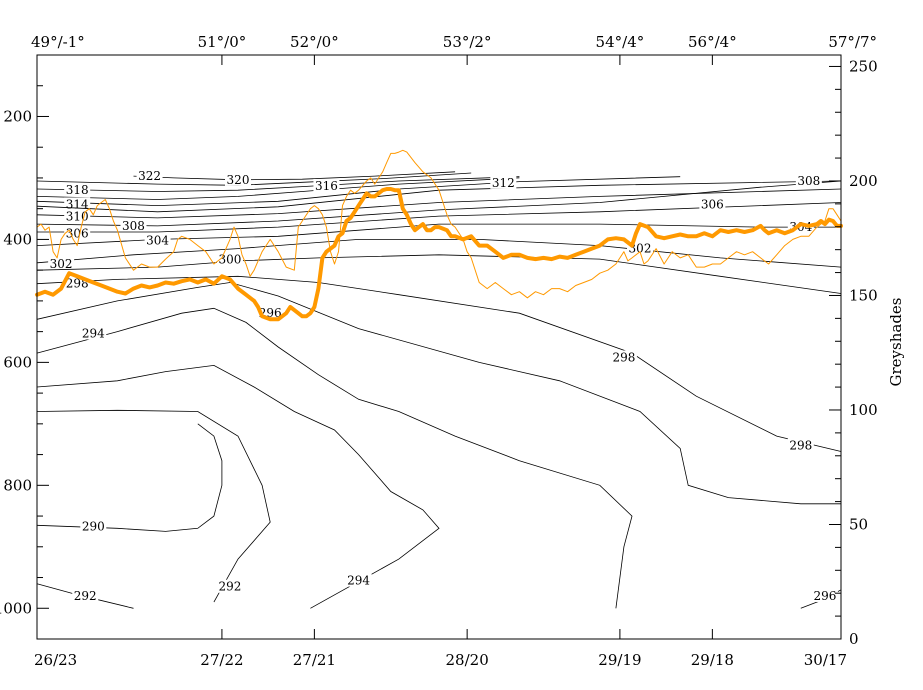  I want to click on top-tick-label: 53°/2°, so click(467, 42).